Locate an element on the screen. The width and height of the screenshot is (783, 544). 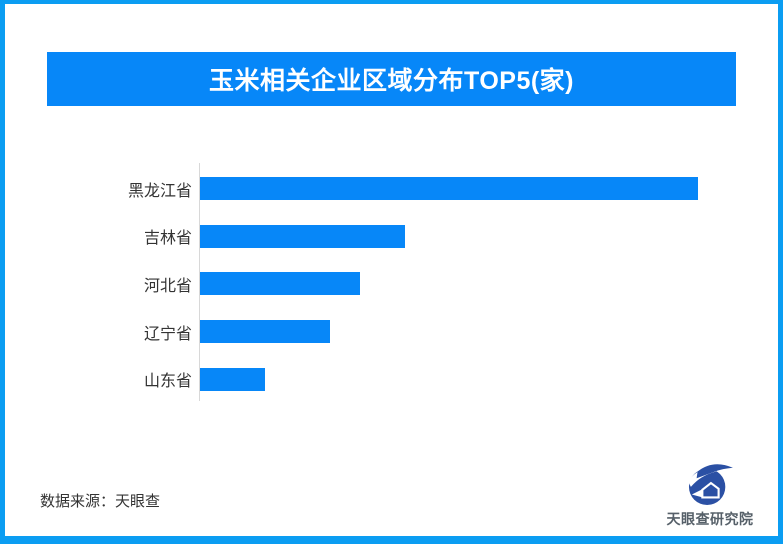
chart-row: 吉林省 is located at coordinates (391, 237).